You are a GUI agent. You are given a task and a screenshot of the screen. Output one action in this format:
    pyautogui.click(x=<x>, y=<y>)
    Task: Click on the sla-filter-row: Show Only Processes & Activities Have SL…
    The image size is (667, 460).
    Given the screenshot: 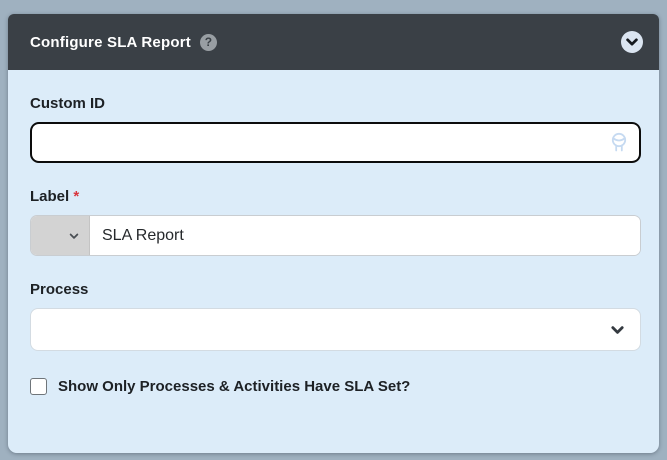 What is the action you would take?
    pyautogui.click(x=335, y=386)
    